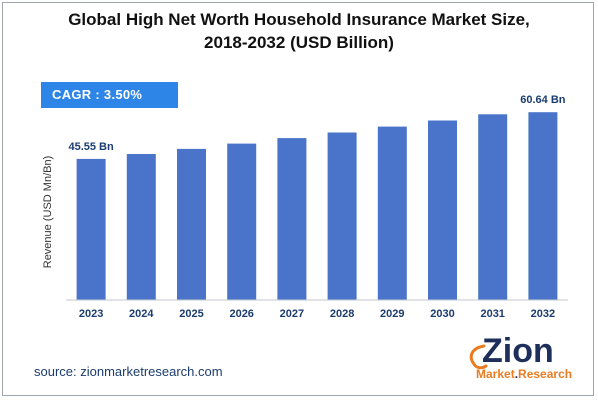  Describe the element at coordinates (141, 227) in the screenshot. I see `bar-2024` at that location.